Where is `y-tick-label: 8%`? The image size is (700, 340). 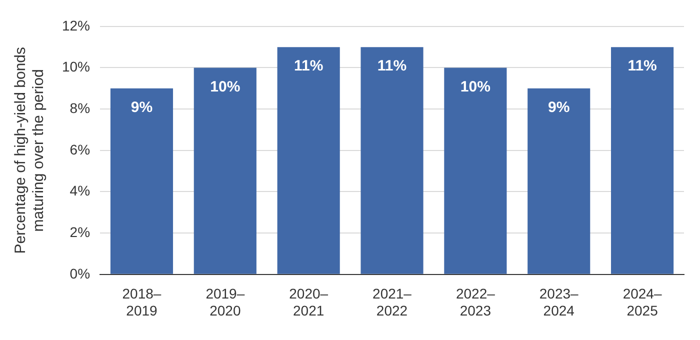 y-tick-label: 8% is located at coordinates (80, 108).